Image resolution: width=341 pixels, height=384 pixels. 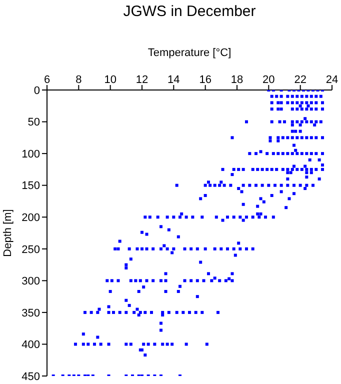 What do you see at coordinates (237, 80) in the screenshot?
I see `x-tick-label: 18` at bounding box center [237, 80].